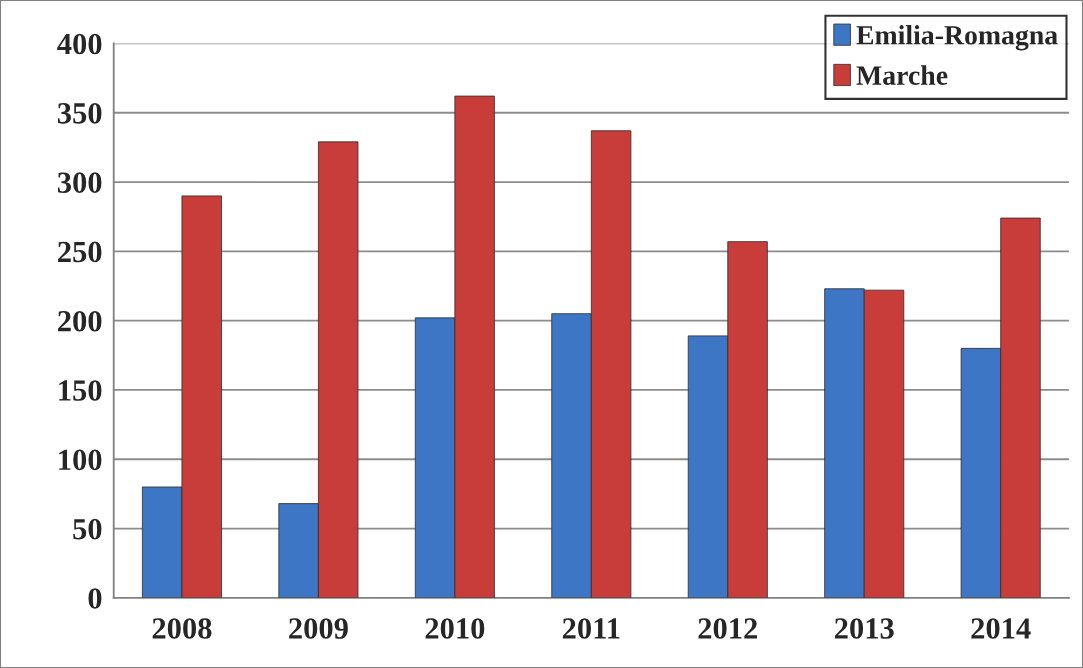  Describe the element at coordinates (864, 628) in the screenshot. I see `x-tick-label: 2013` at that location.